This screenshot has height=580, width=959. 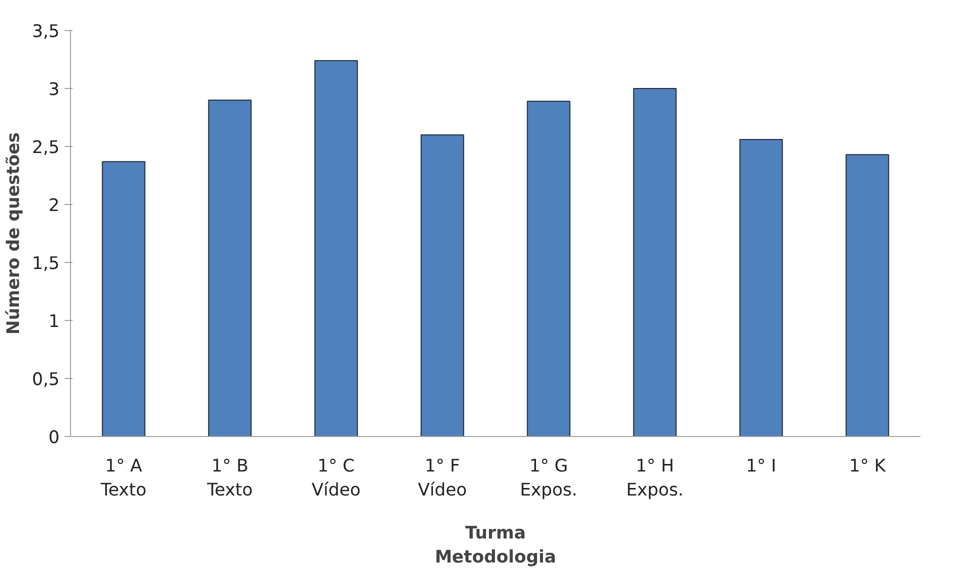 I want to click on x-tick-label: 1° G Expos., so click(x=549, y=478).